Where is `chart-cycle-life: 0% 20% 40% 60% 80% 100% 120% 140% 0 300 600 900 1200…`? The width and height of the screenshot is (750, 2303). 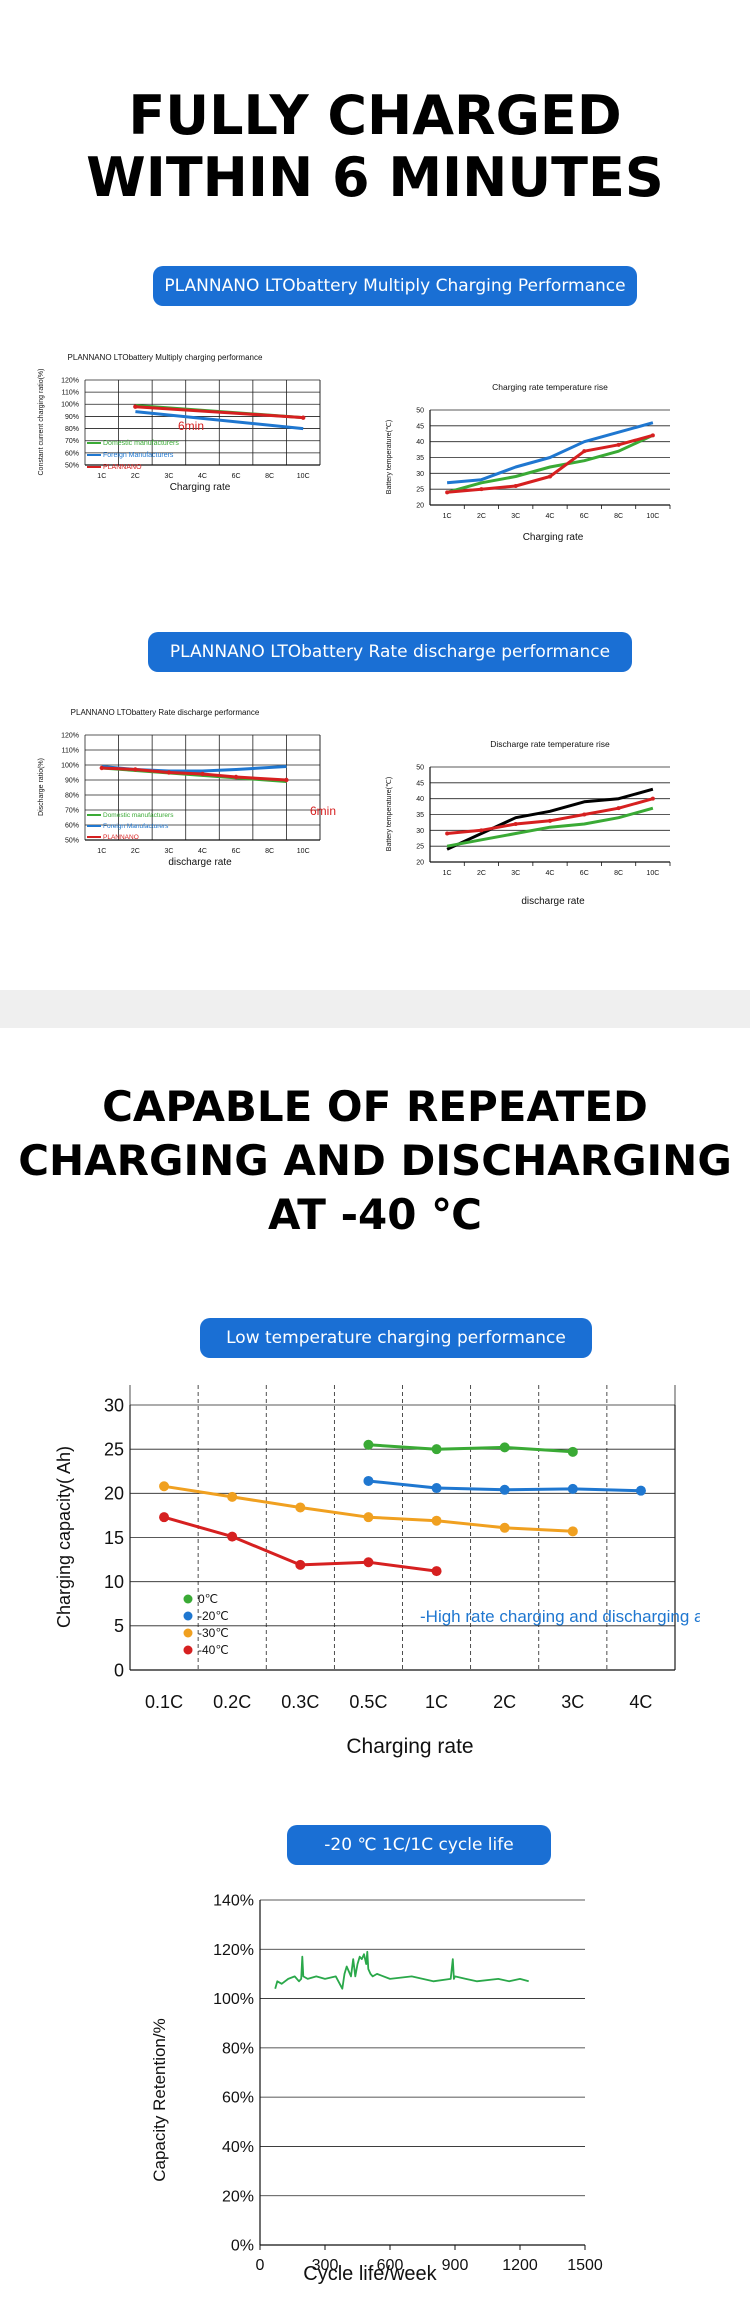 chart-cycle-life: 0% 20% 40% 60% 80% 100% 120% 140% 0 300 600 900 1200… is located at coordinates (376, 2089).